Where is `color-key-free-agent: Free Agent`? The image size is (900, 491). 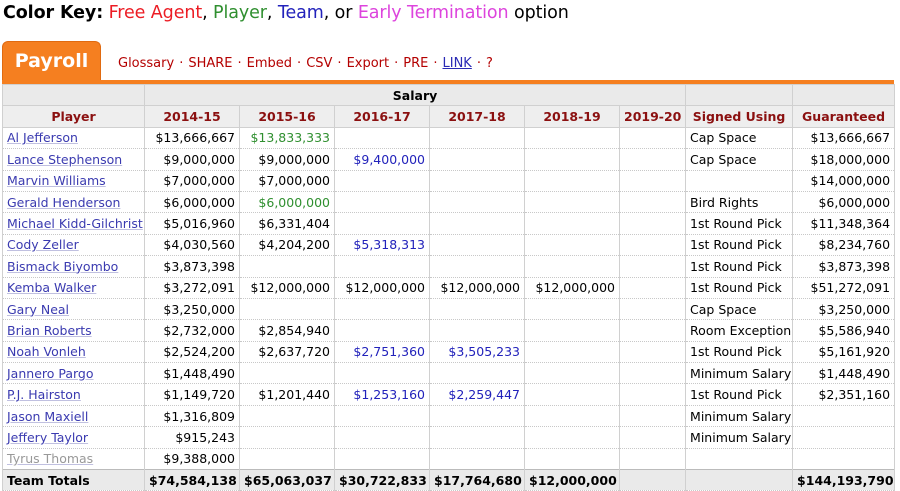
color-key-free-agent: Free Agent is located at coordinates (155, 13).